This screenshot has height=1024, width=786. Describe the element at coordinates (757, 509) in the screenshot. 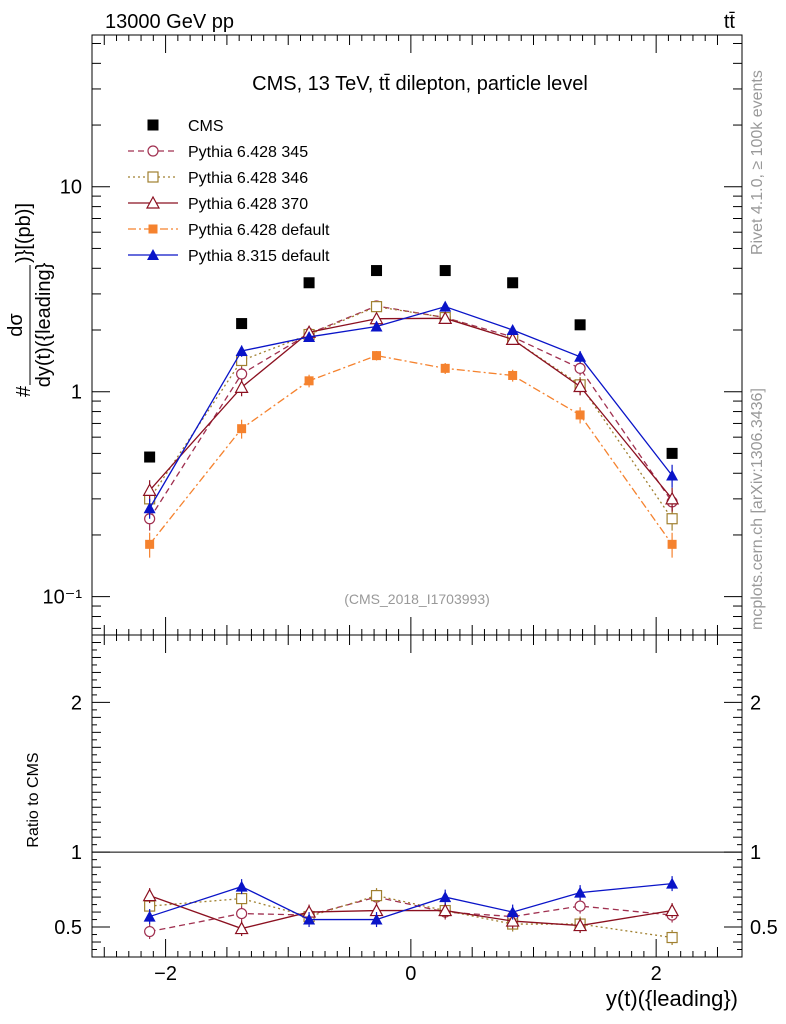

I see `mcplots-label: mcplots.cern.ch [arXiv:1306.3436]` at that location.